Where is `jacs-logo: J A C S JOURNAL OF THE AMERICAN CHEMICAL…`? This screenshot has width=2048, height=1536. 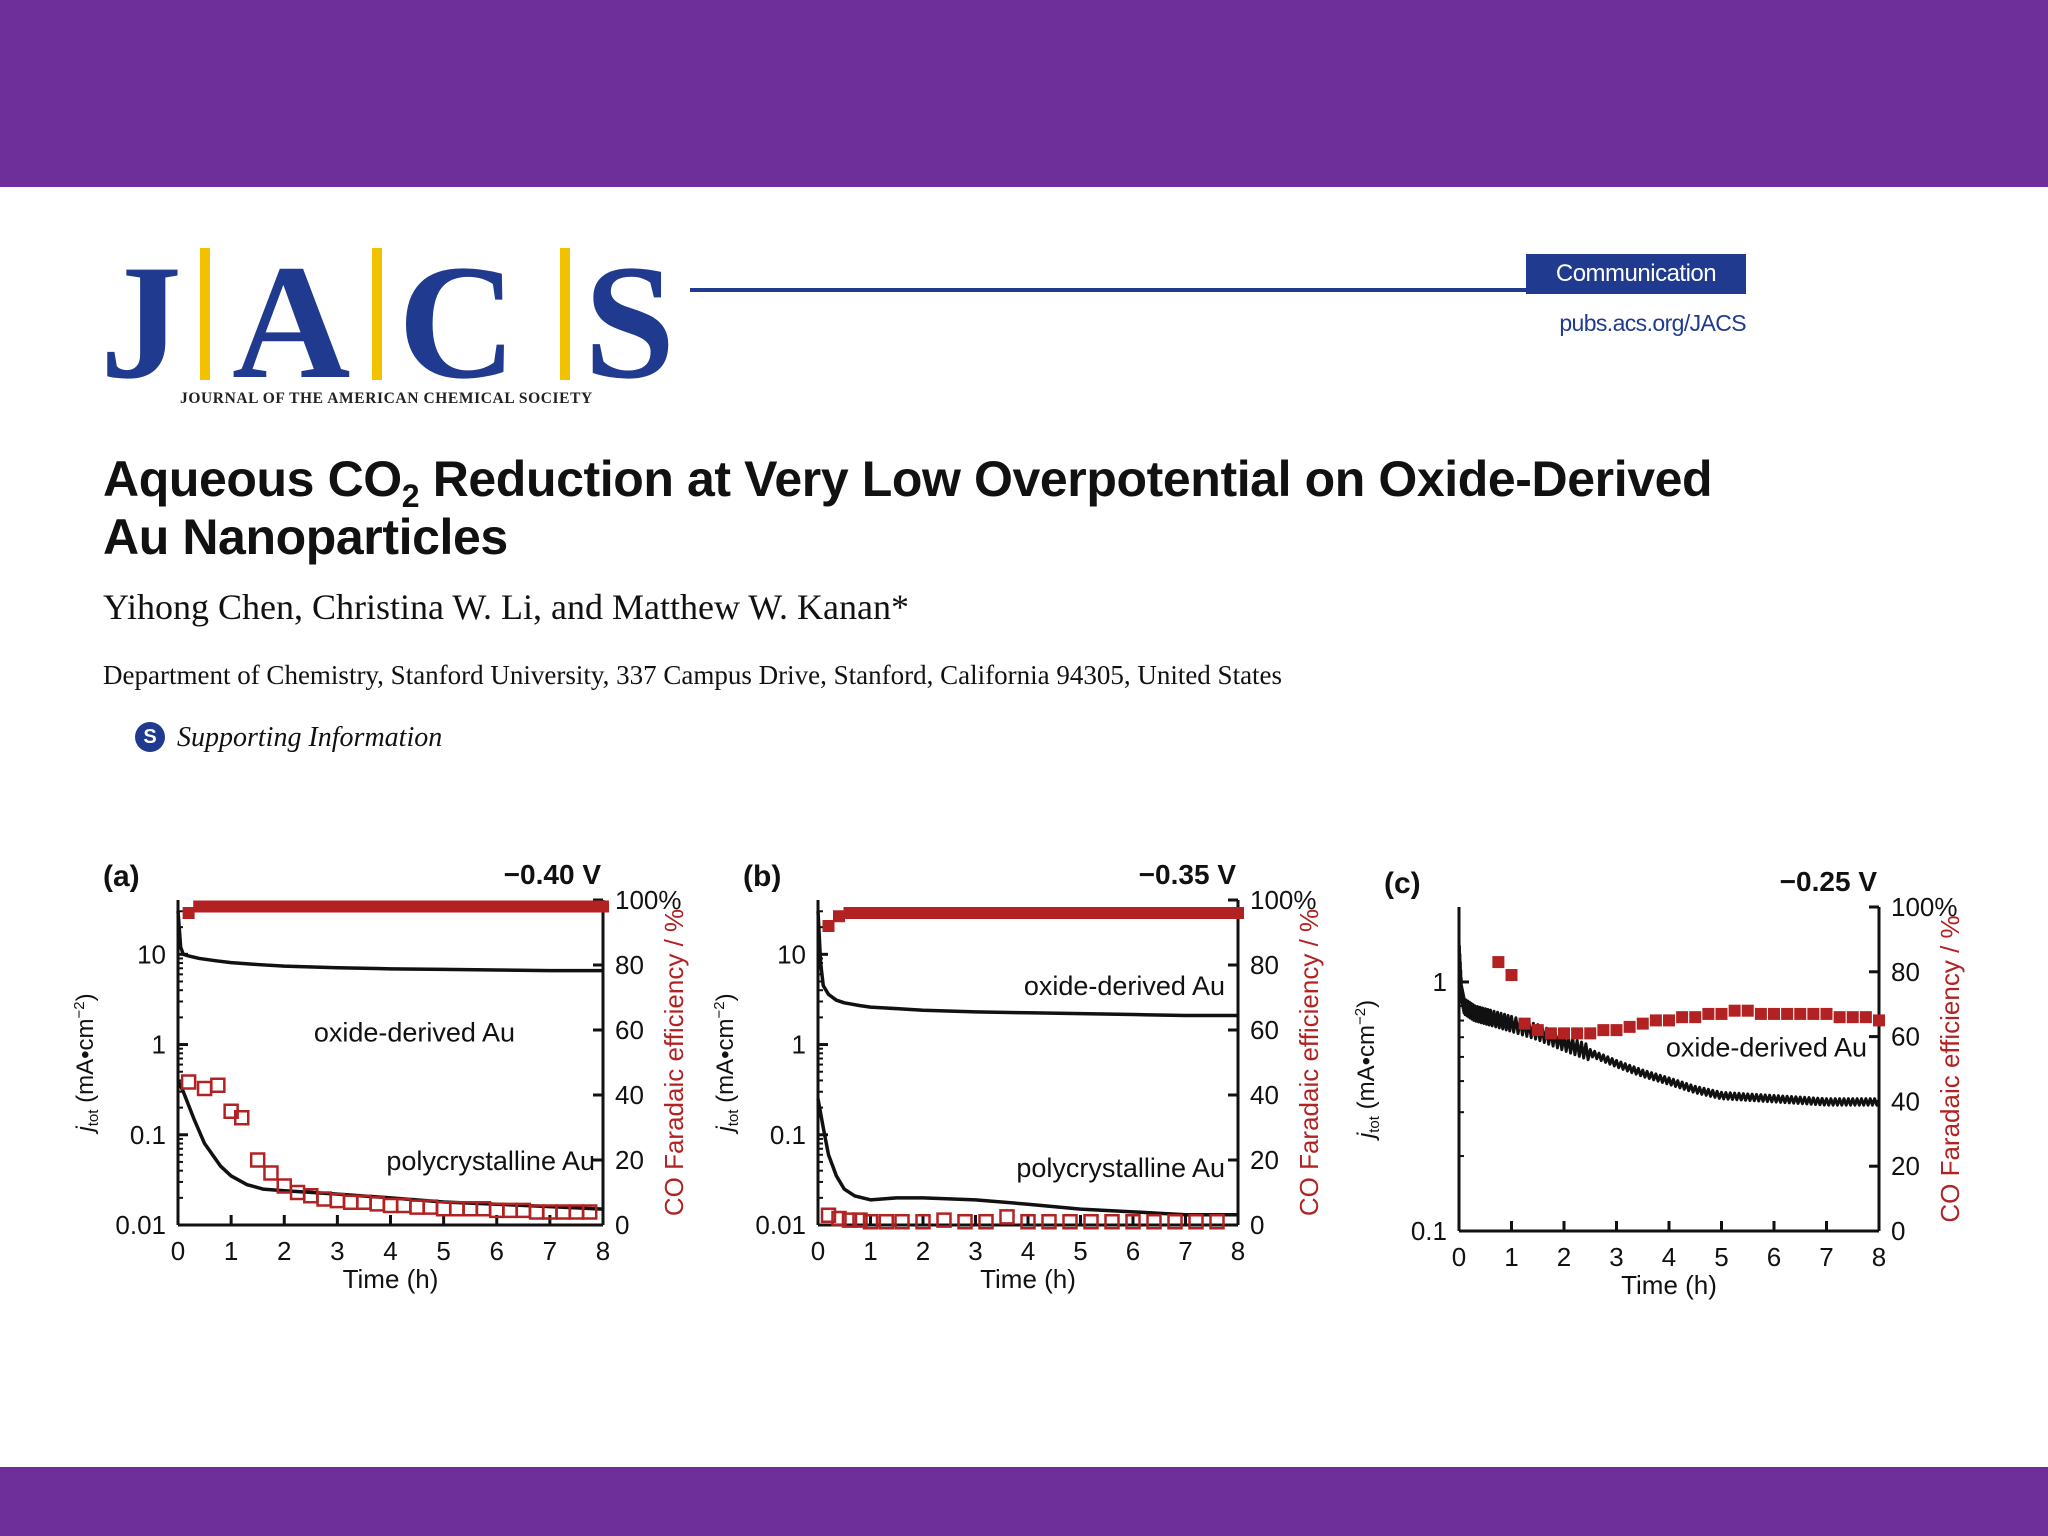
jacs-logo: J A C S JOURNAL OF THE AMERICAN CHEMICAL… is located at coordinates (400, 325).